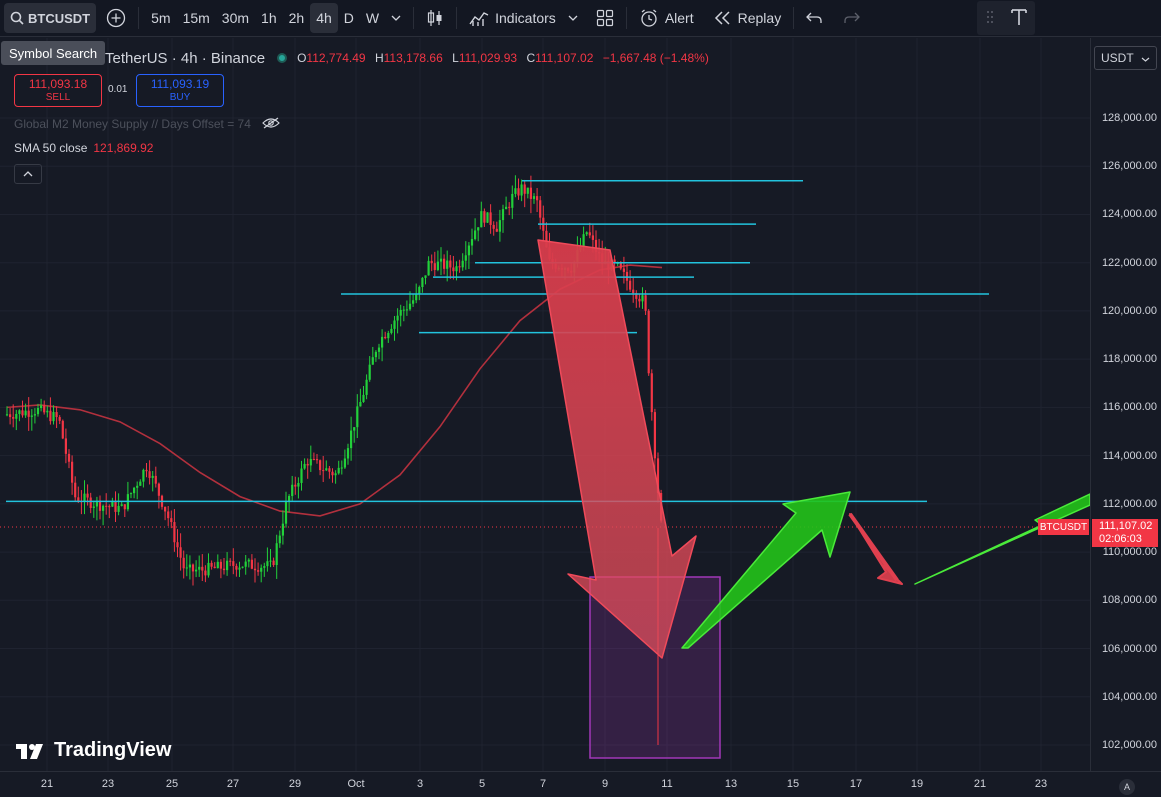  What do you see at coordinates (1126, 526) in the screenshot?
I see `current-price-value: 111,107.02` at bounding box center [1126, 526].